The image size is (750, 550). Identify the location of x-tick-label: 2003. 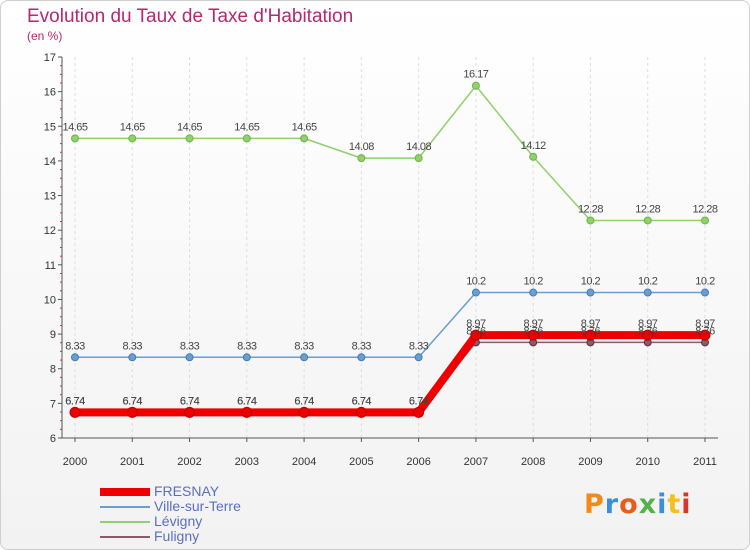
(247, 462).